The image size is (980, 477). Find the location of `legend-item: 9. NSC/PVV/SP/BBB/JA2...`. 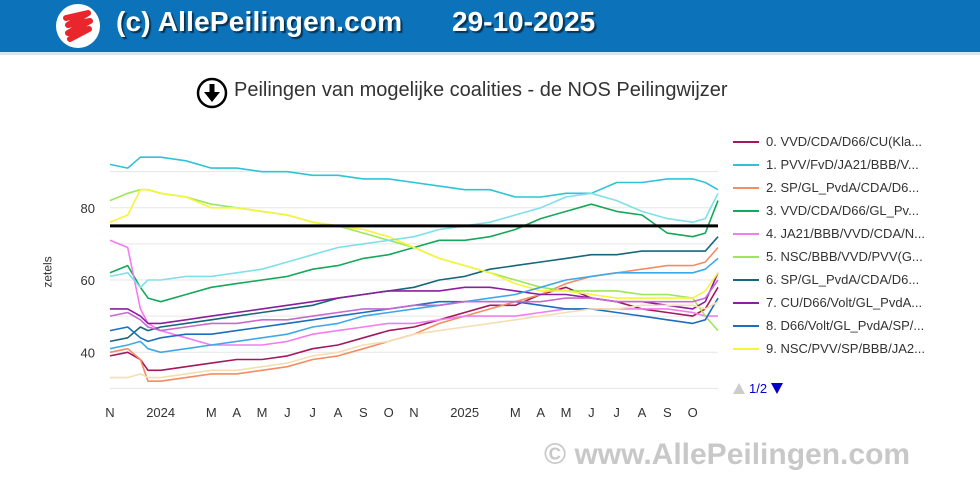

legend-item: 9. NSC/PVV/SP/BBB/JA2... is located at coordinates (853, 348).